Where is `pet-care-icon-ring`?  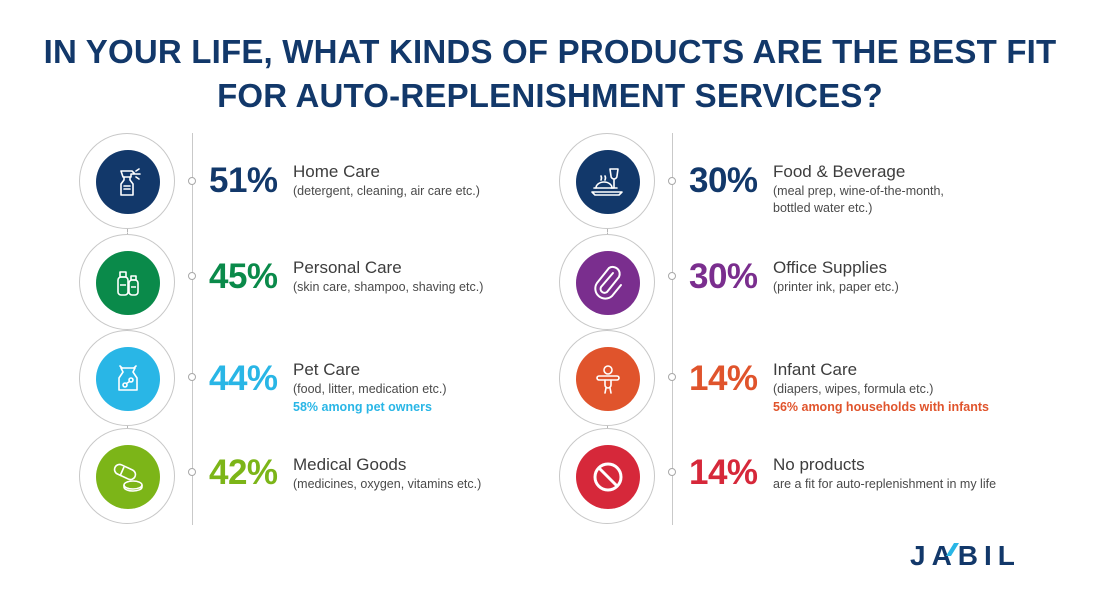 pet-care-icon-ring is located at coordinates (127, 378).